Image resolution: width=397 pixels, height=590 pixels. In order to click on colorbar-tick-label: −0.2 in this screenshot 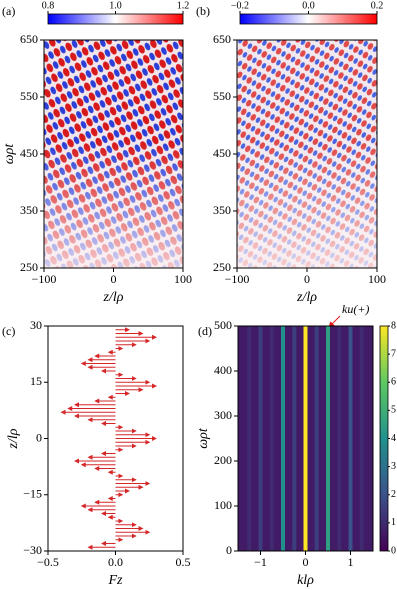, I will do `click(240, 5)`.